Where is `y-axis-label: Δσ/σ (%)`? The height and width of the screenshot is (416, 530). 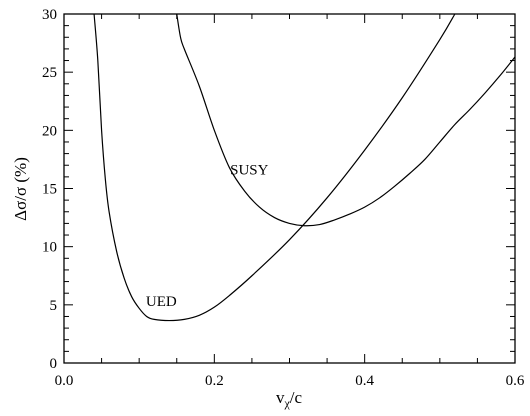 y-axis-label: Δσ/σ (%) is located at coordinates (20, 189).